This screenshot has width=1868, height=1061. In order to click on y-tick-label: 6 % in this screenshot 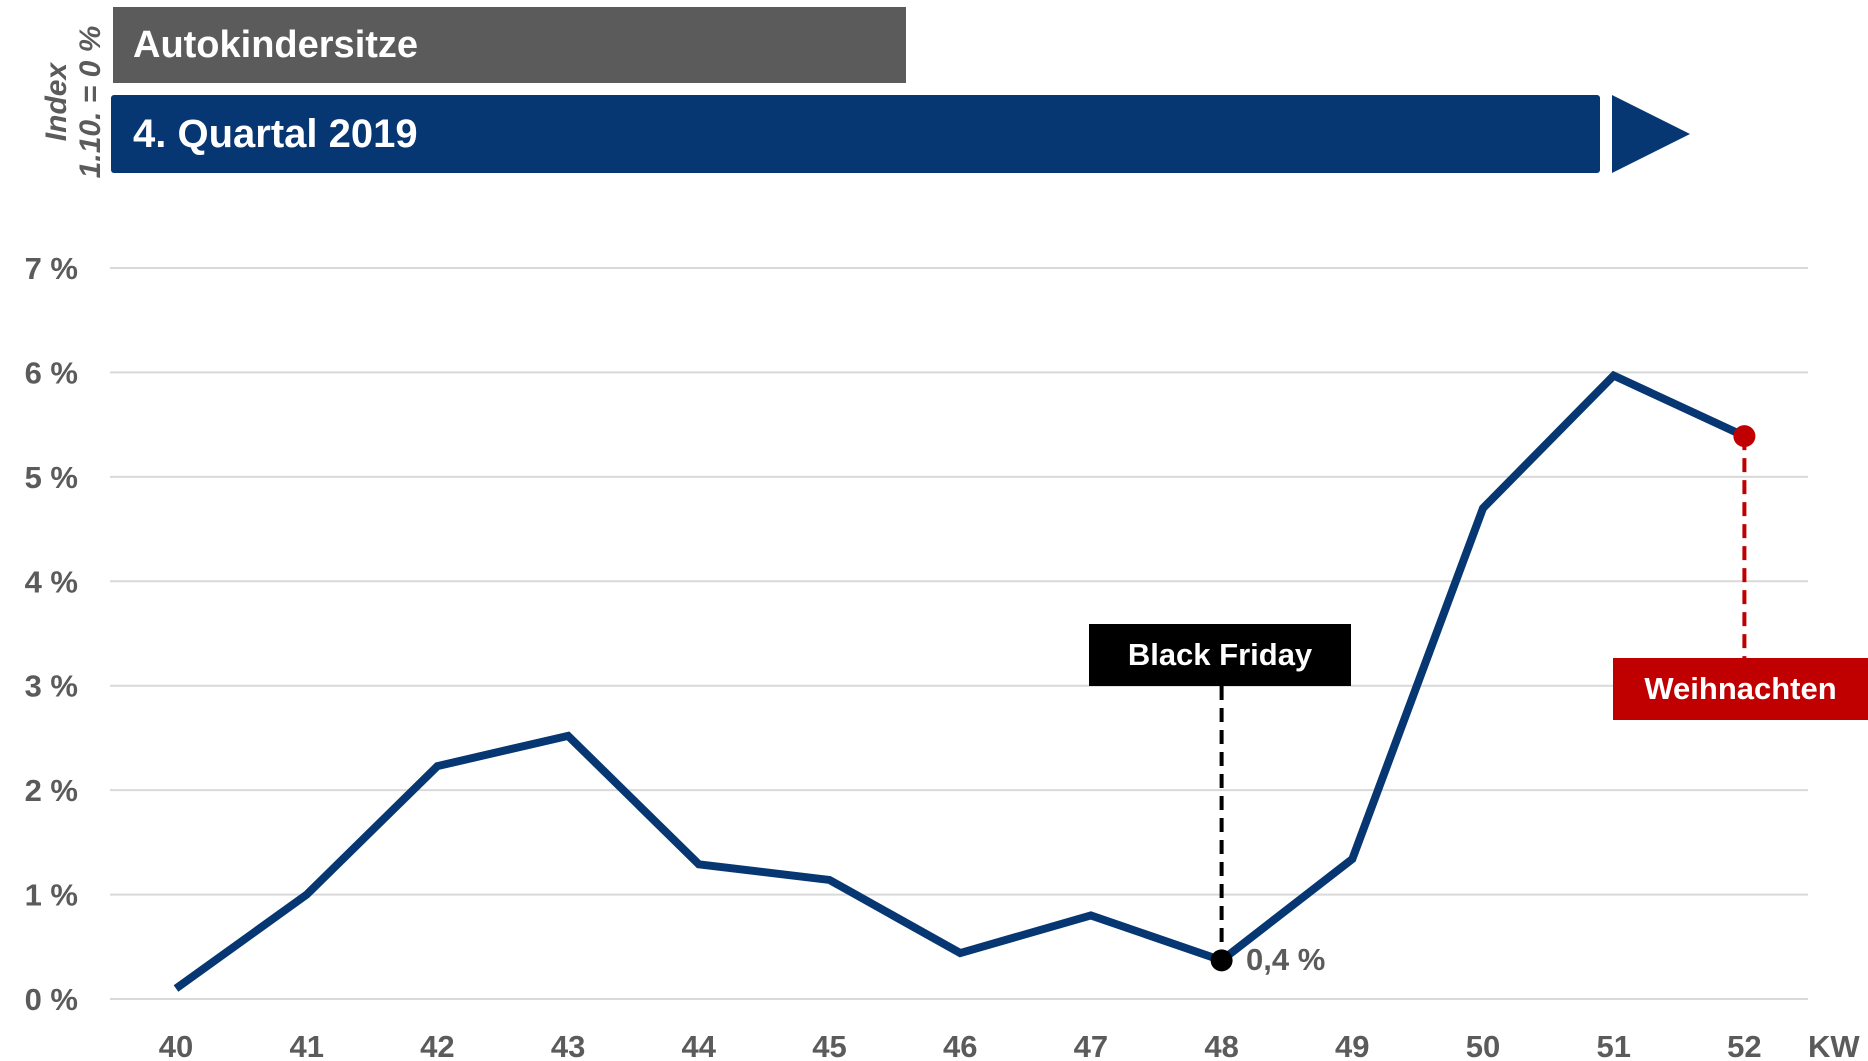, I will do `click(51, 372)`.